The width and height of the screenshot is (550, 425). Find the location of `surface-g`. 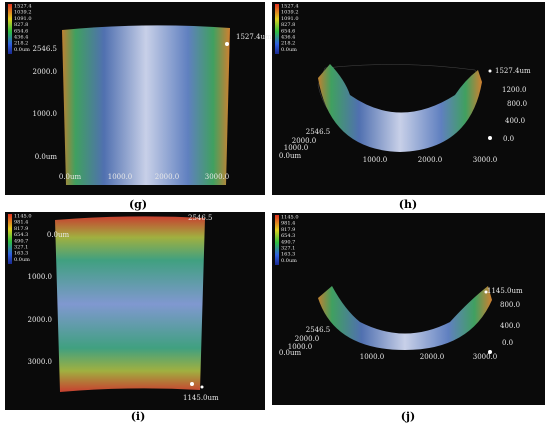

surface-g is located at coordinates (146, 105).